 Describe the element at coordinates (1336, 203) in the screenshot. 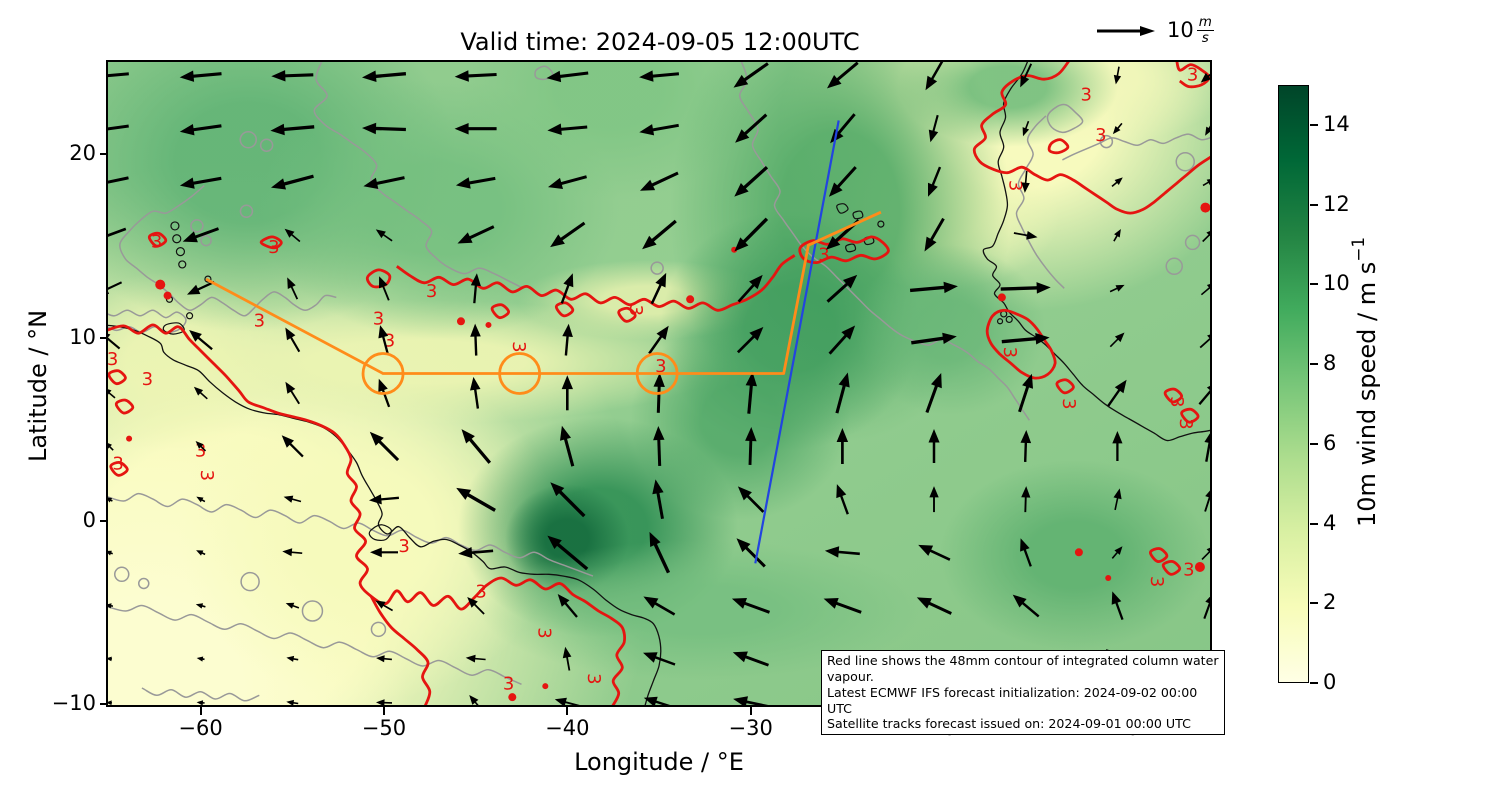

I see `colorbar-tick-label: 12` at that location.